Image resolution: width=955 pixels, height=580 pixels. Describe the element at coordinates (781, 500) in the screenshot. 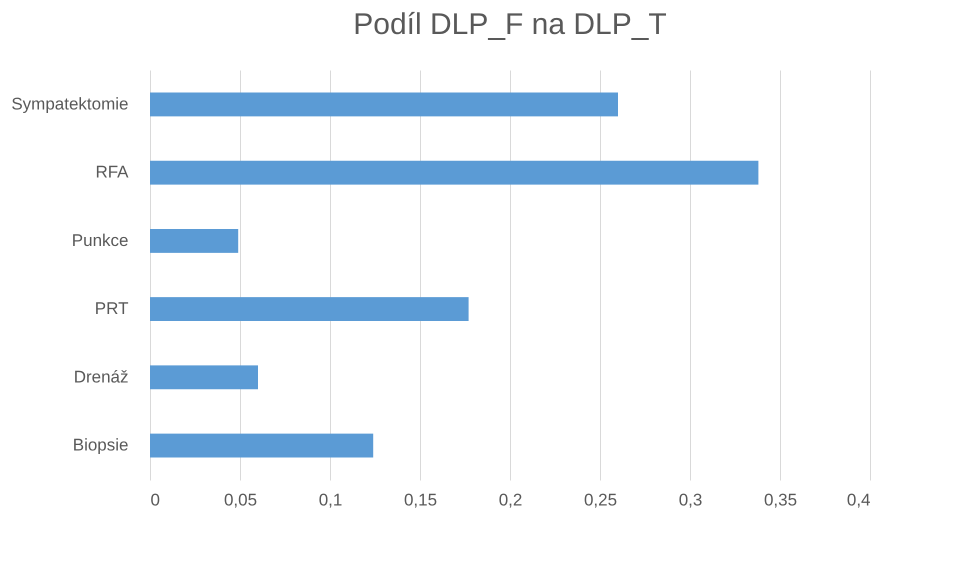

I see `x-tick-label: 0,35` at that location.